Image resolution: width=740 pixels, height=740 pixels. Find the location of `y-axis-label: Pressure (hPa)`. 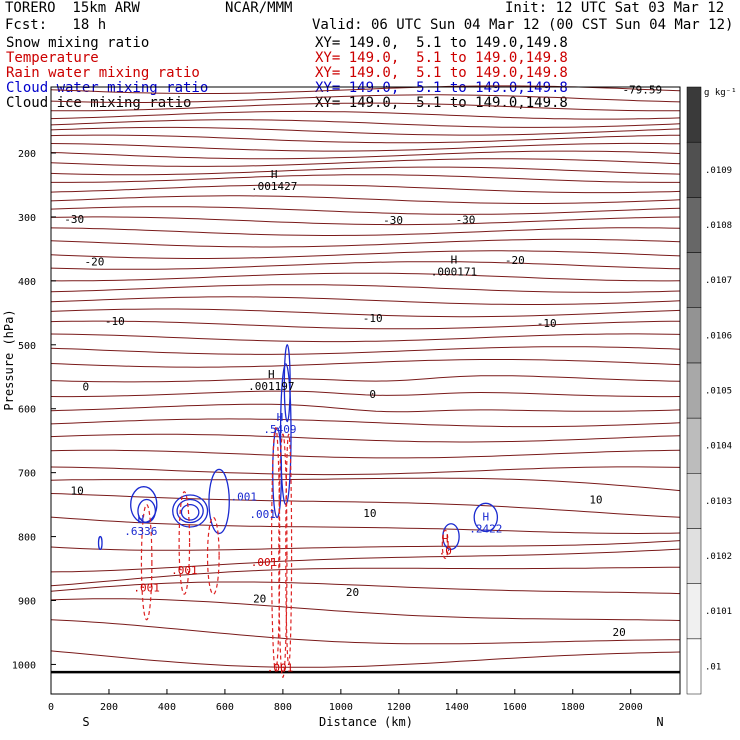

y-axis-label: Pressure (hPa) is located at coordinates (9, 359).